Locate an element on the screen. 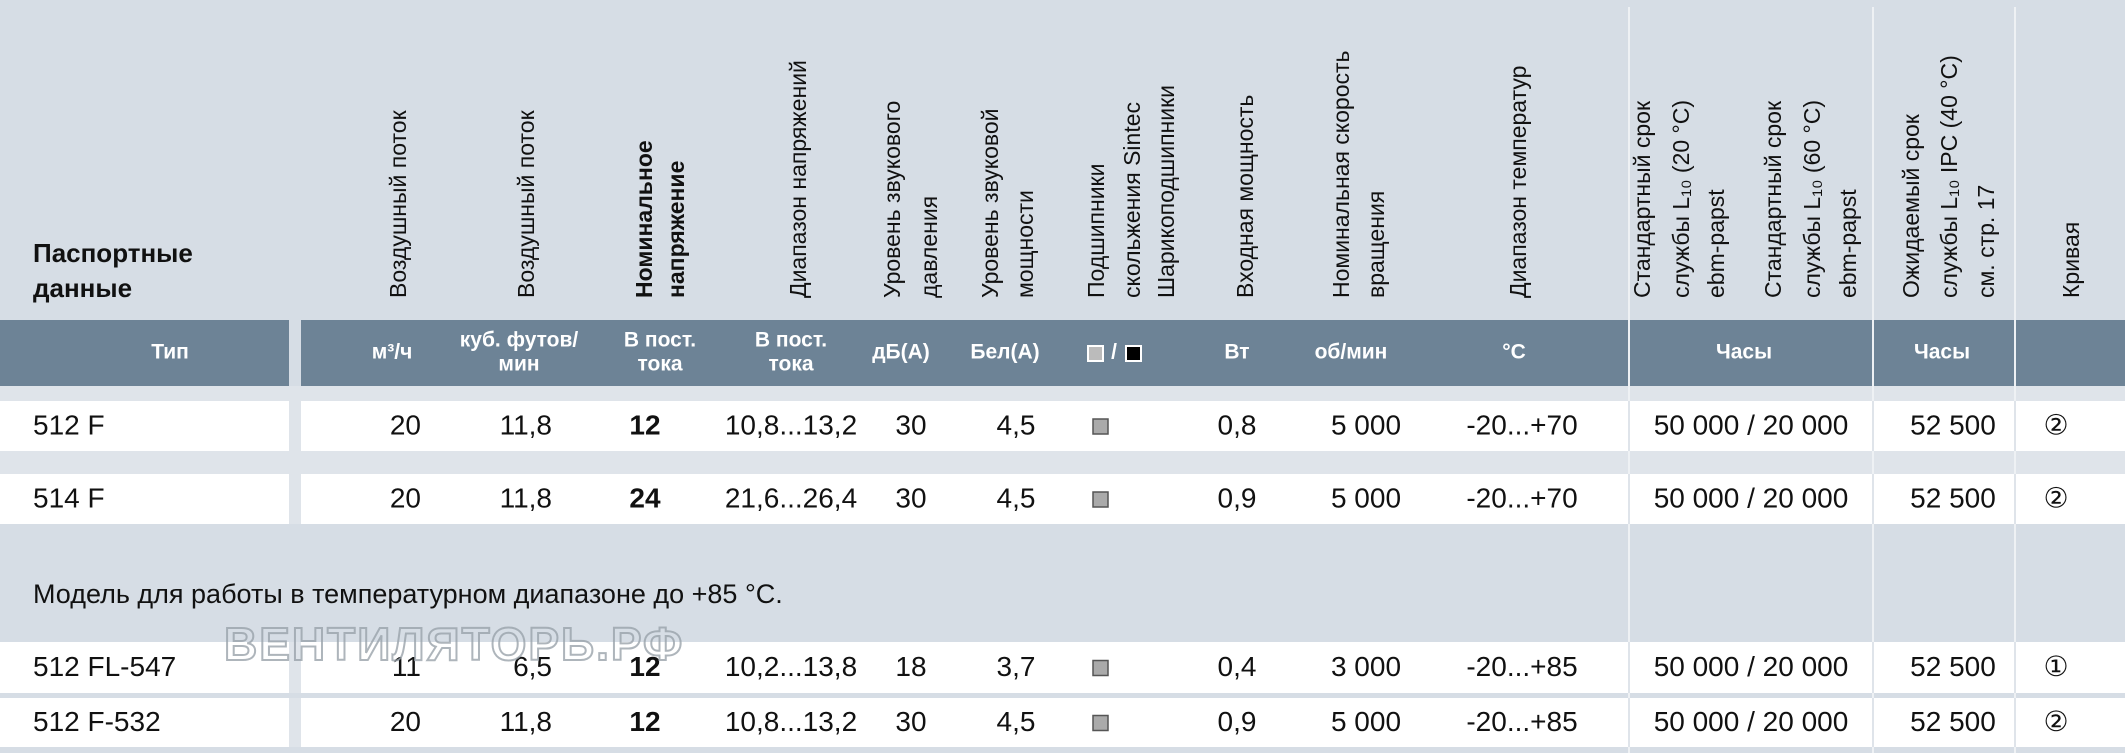 The width and height of the screenshot is (2125, 753). cell: 512 FL-547 is located at coordinates (104, 666).